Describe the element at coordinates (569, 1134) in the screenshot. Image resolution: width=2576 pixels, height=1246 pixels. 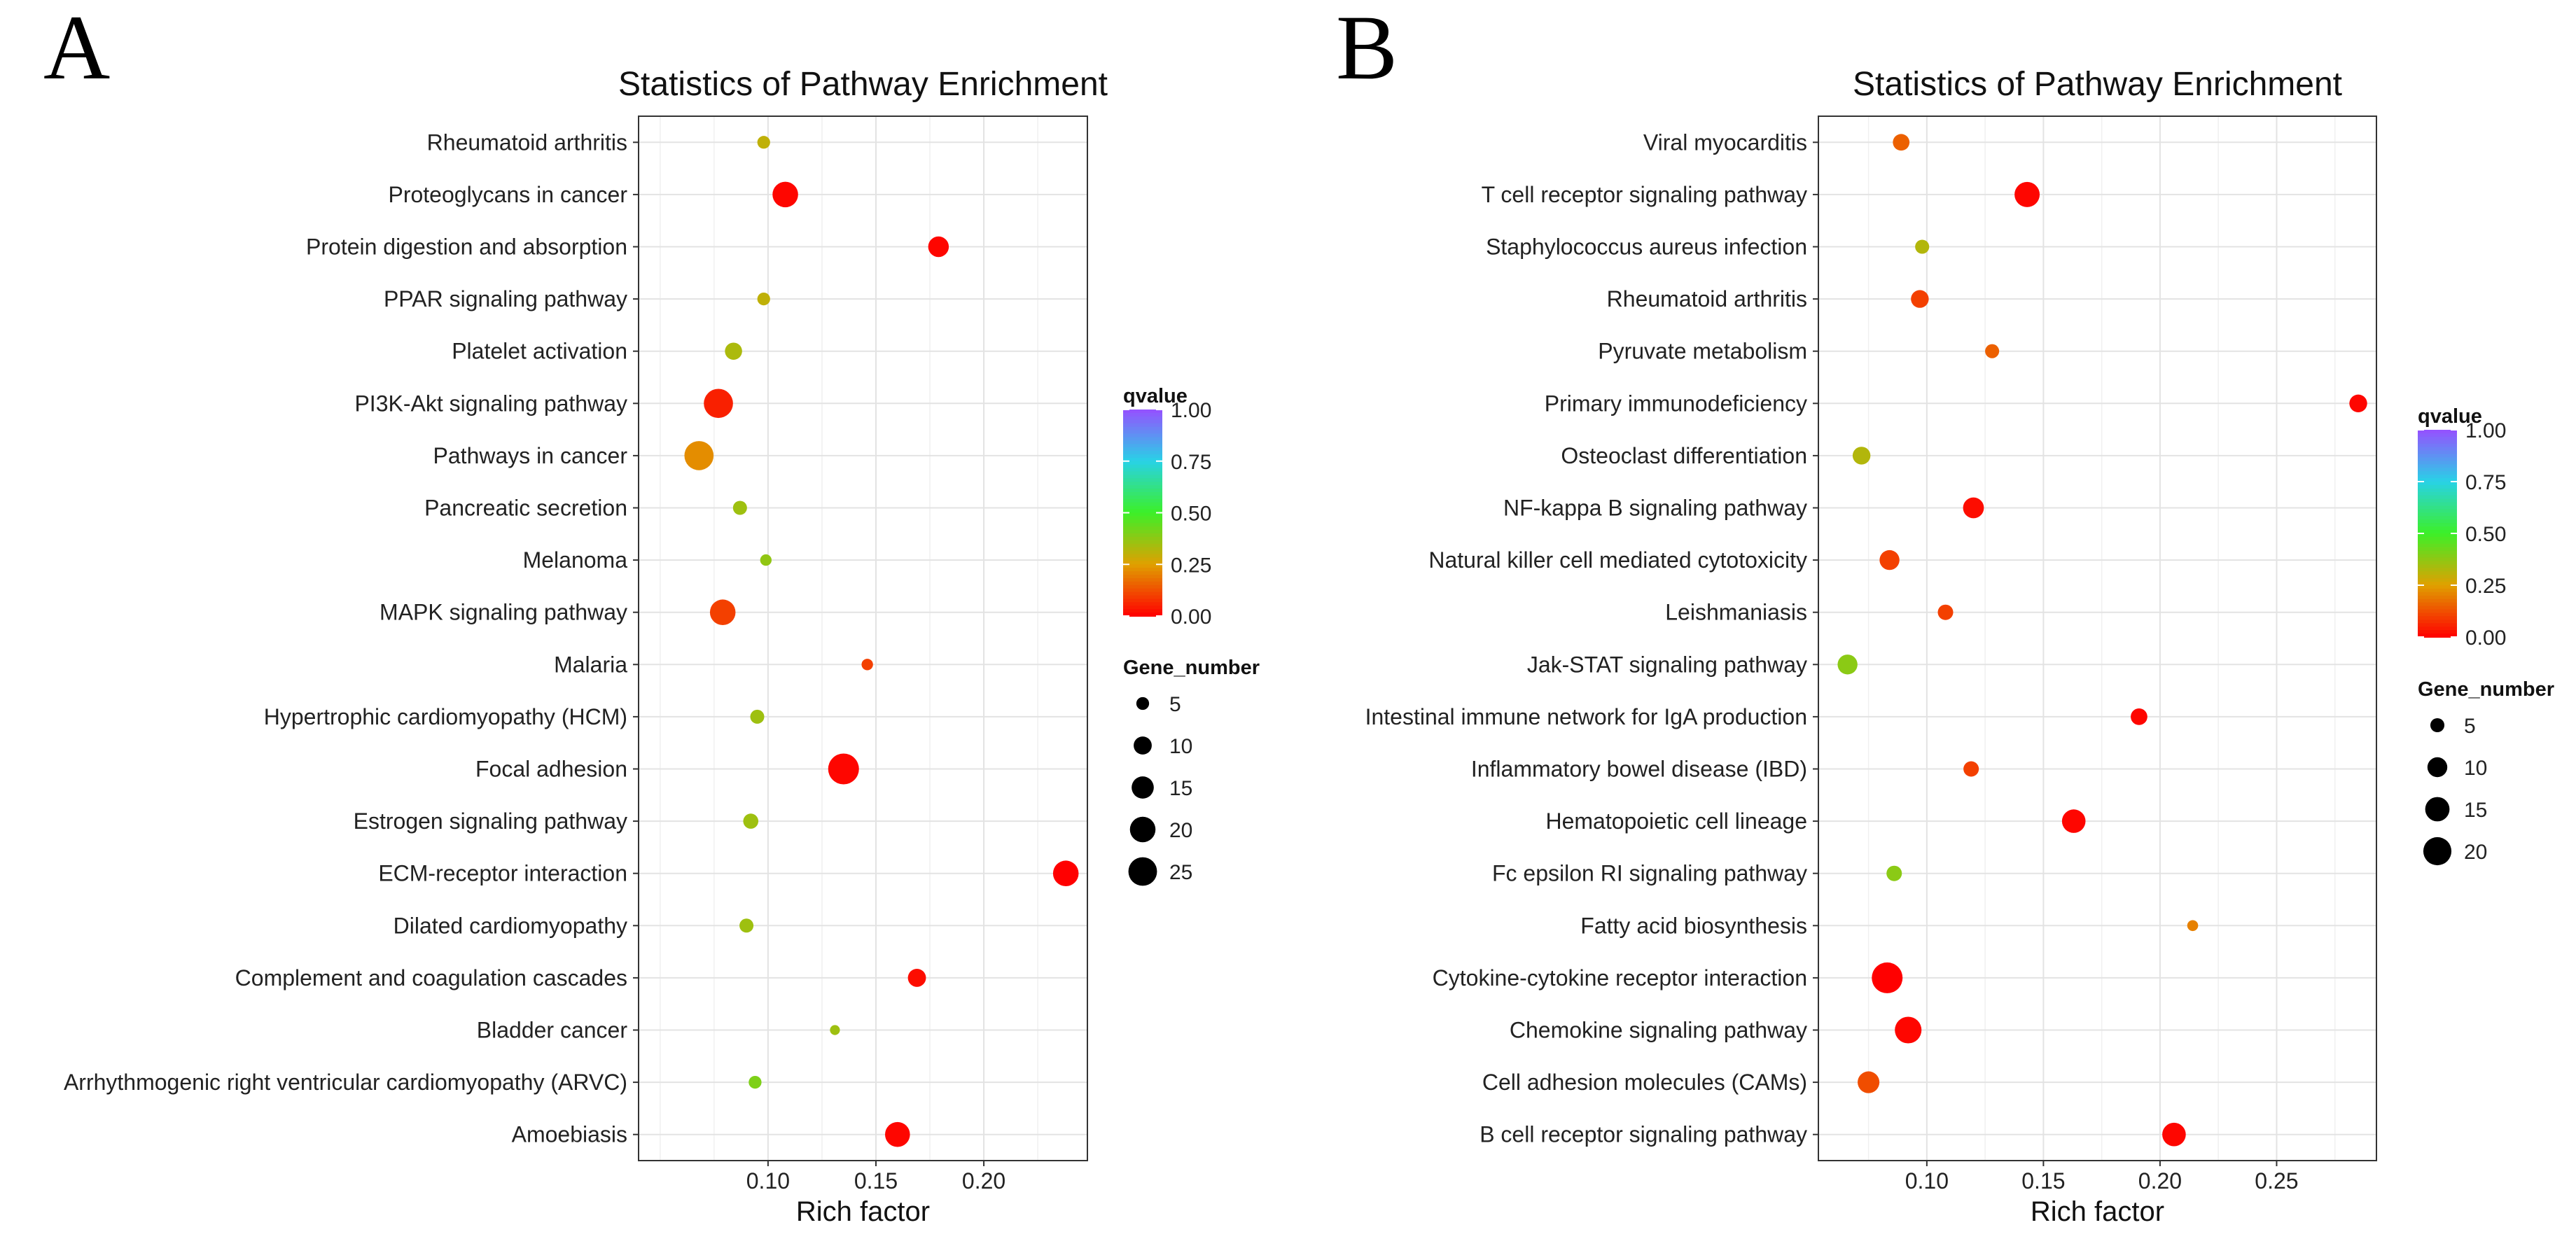
I see `y-tick-label: Amoebiasis` at that location.